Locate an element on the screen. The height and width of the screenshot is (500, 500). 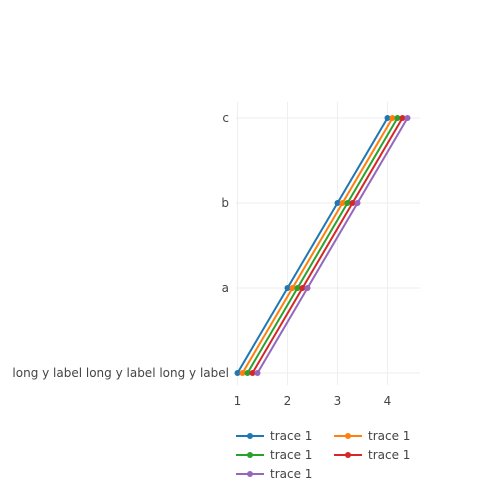
x-axis-tick-labels: 1 2 3 4 is located at coordinates (313, 401).